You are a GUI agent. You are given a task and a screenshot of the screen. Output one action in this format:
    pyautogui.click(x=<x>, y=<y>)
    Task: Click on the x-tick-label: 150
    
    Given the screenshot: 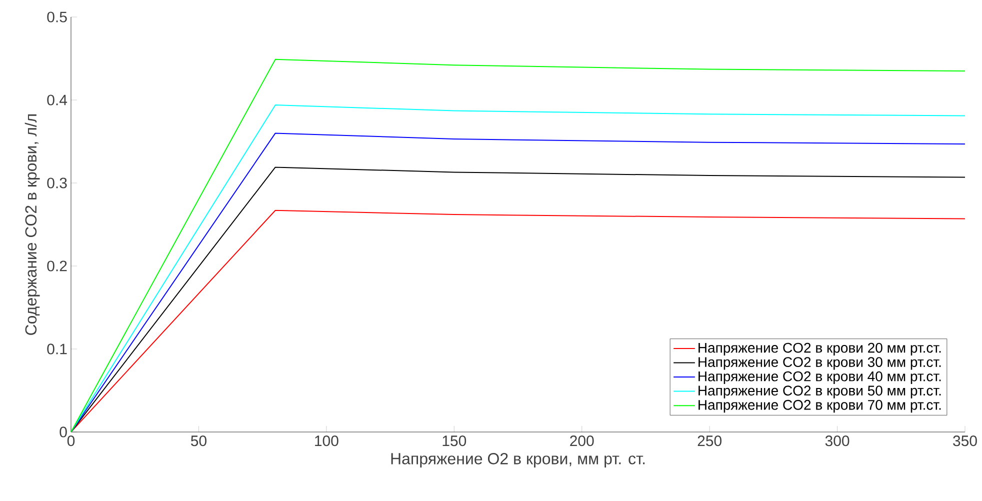 What is the action you would take?
    pyautogui.click(x=454, y=441)
    